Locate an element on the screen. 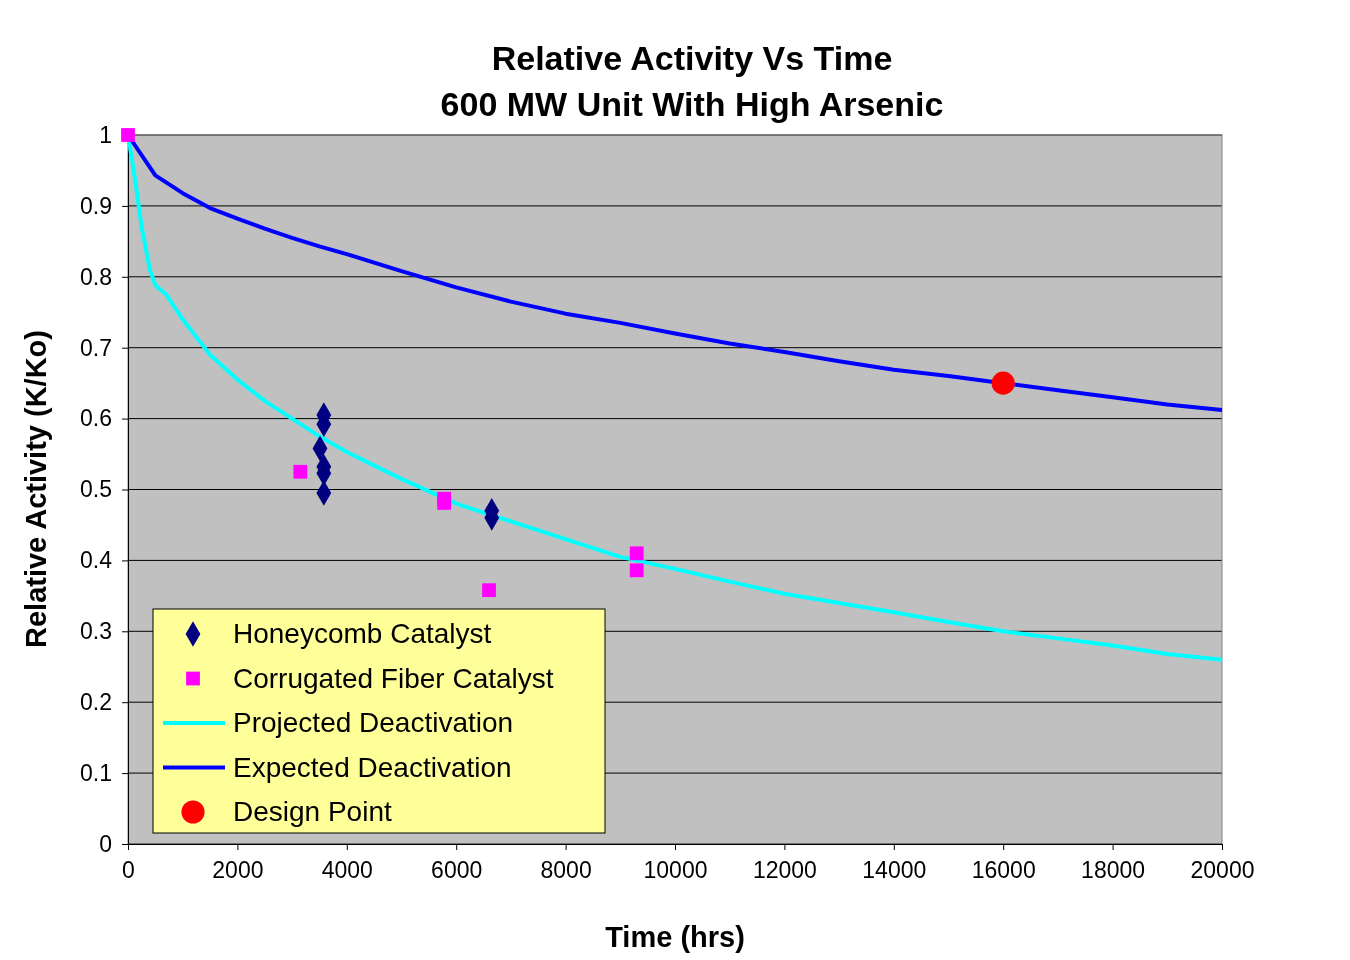 The width and height of the screenshot is (1350, 960). chart-title: Relative Activity Vs Time 600 MW Unit With High Arsenic is located at coordinates (692, 81).